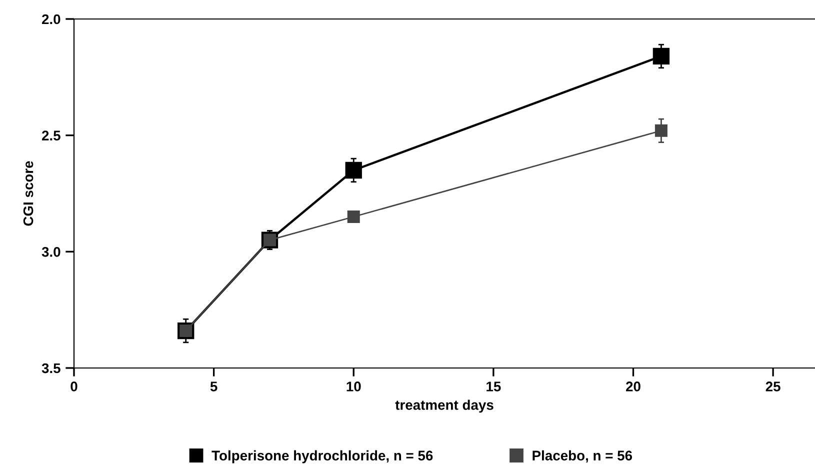 Image resolution: width=815 pixels, height=472 pixels. I want to click on x-tick-label: 0, so click(74, 387).